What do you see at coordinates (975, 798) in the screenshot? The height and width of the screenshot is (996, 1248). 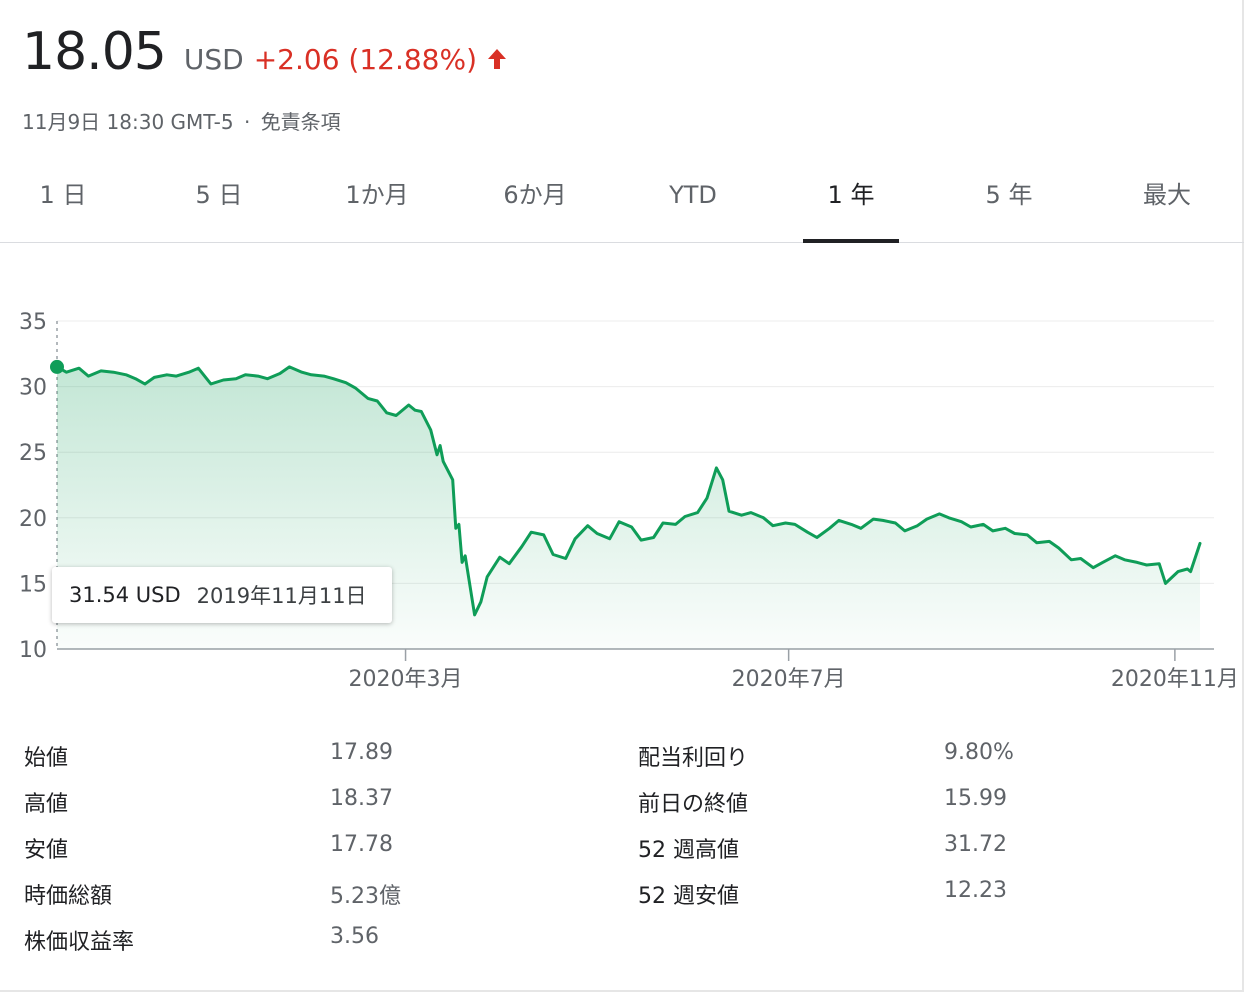 I see `stat-prev-close-value: 15.99` at bounding box center [975, 798].